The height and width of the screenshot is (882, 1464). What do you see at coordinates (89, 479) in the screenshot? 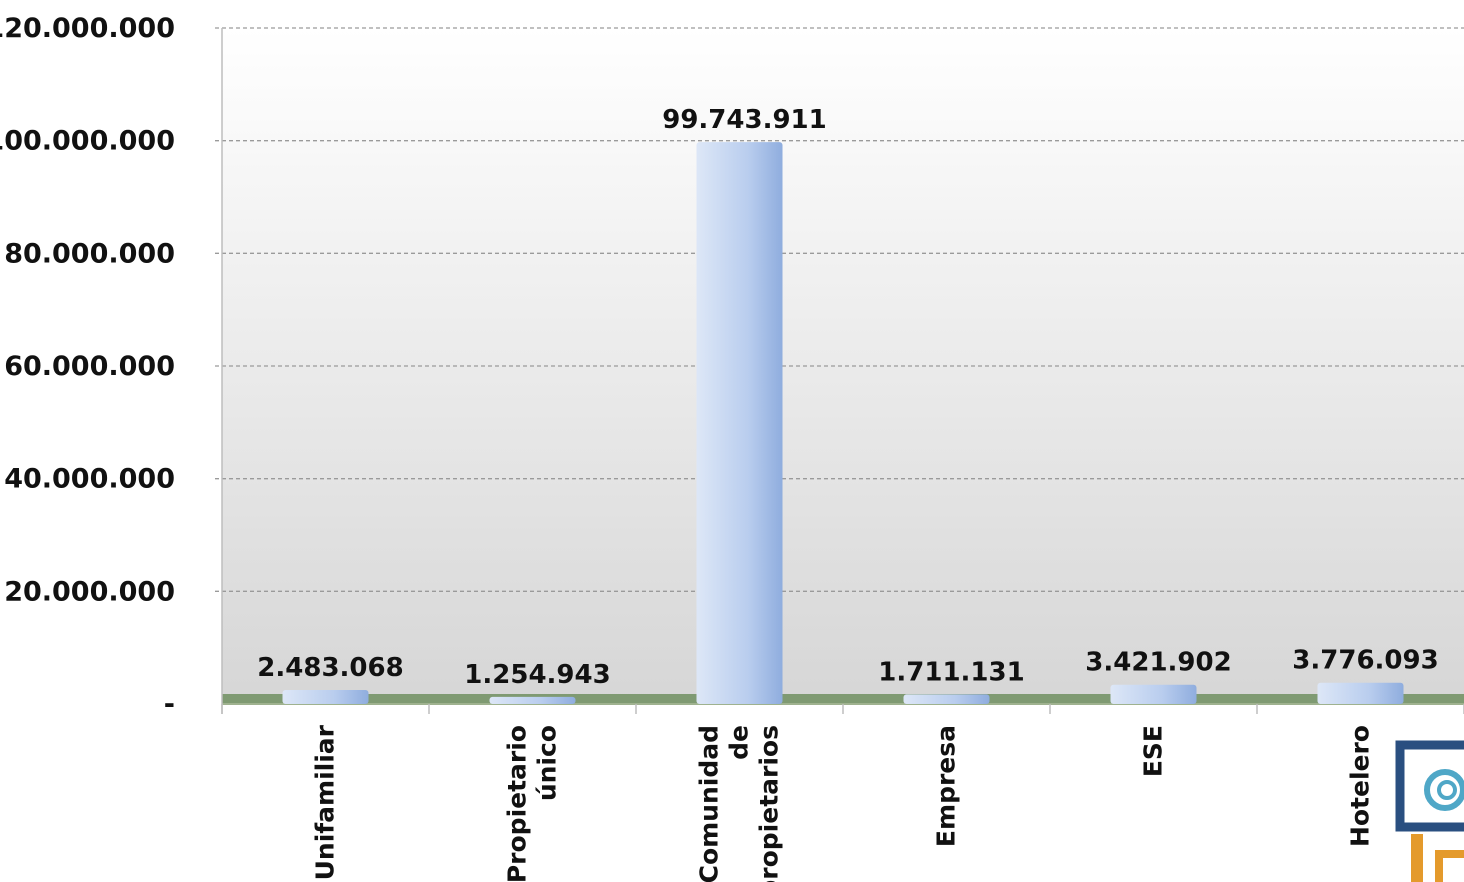
I see `y-tick-label: 40.000.000` at bounding box center [89, 479].